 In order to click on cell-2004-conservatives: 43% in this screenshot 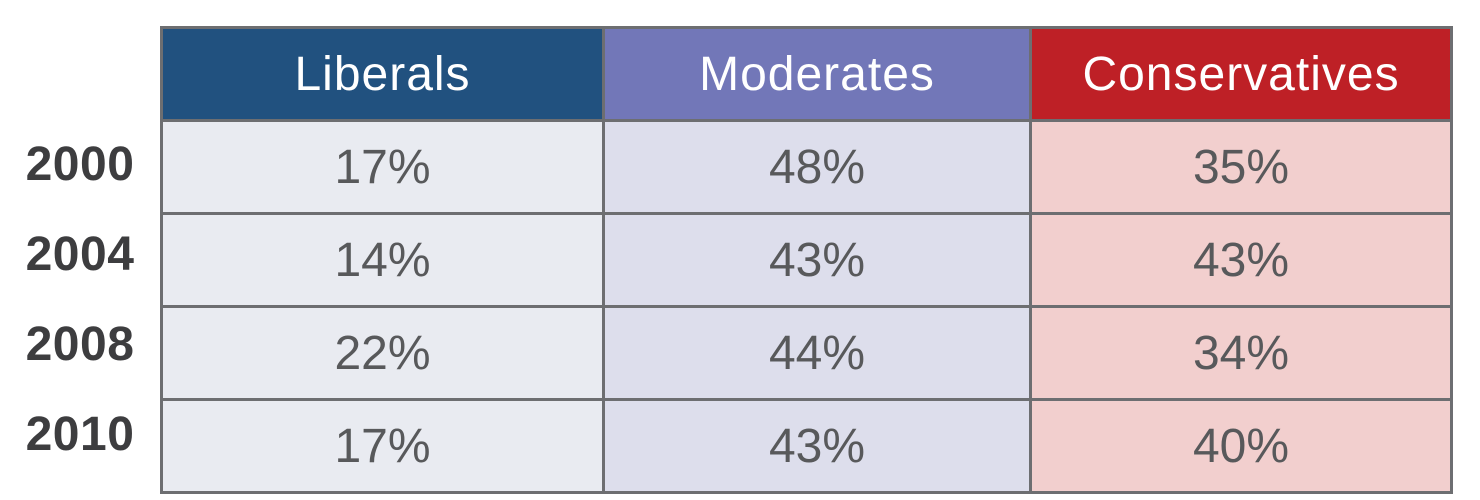, I will do `click(1241, 260)`.